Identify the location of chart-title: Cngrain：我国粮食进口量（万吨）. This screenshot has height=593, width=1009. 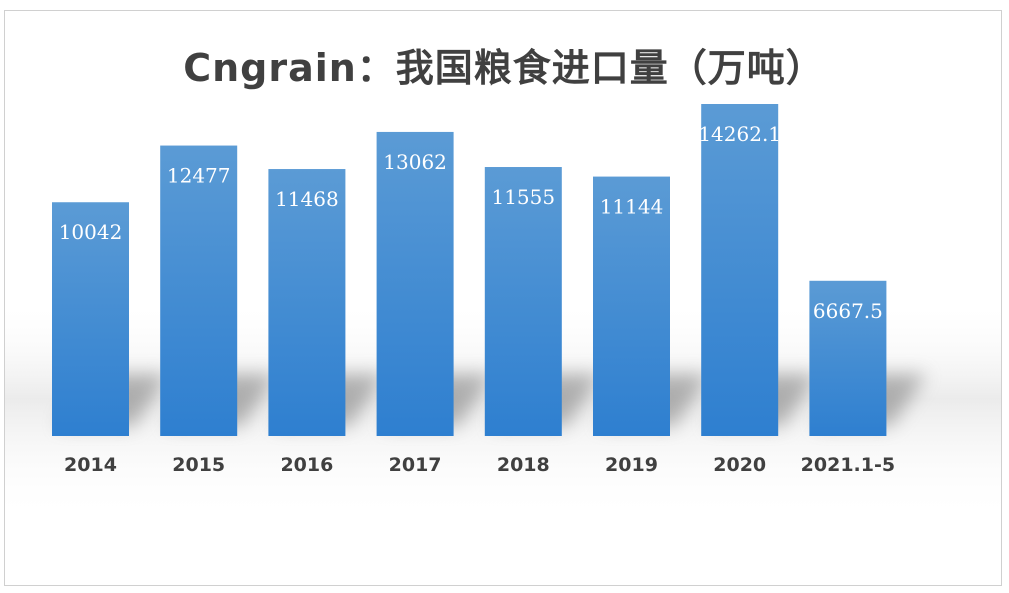
(504, 68).